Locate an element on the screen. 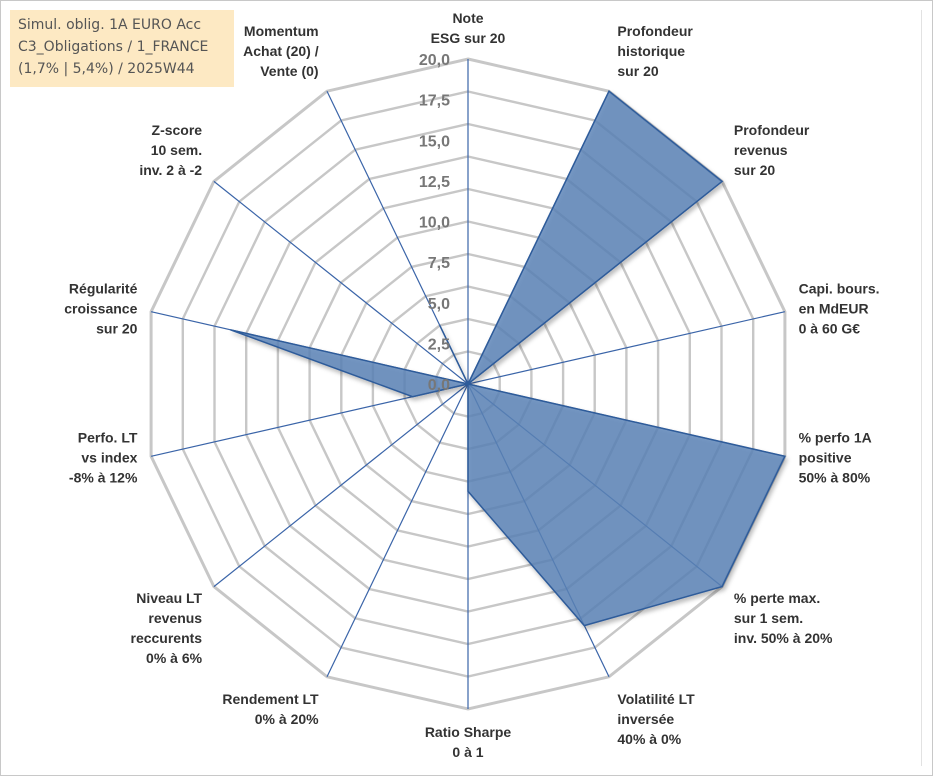 Image resolution: width=933 pixels, height=776 pixels. tick-label: 20,0 is located at coordinates (434, 60).